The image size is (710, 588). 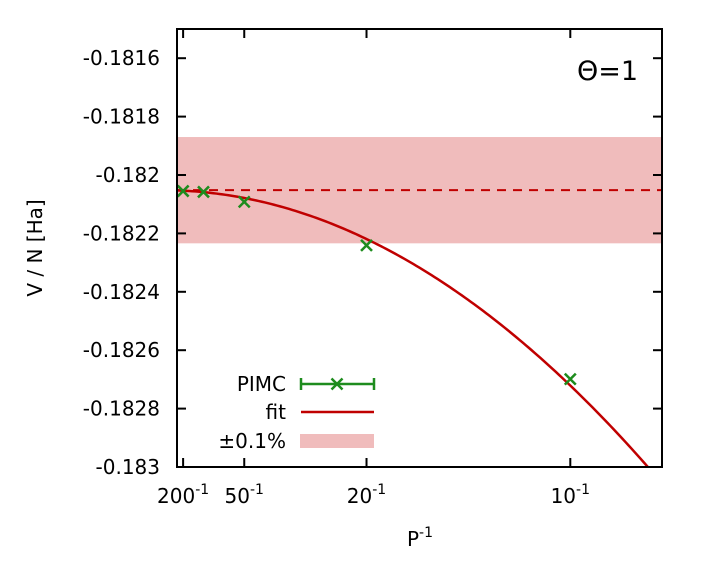 What do you see at coordinates (252, 441) in the screenshot?
I see `legend-label: ±0.1%` at bounding box center [252, 441].